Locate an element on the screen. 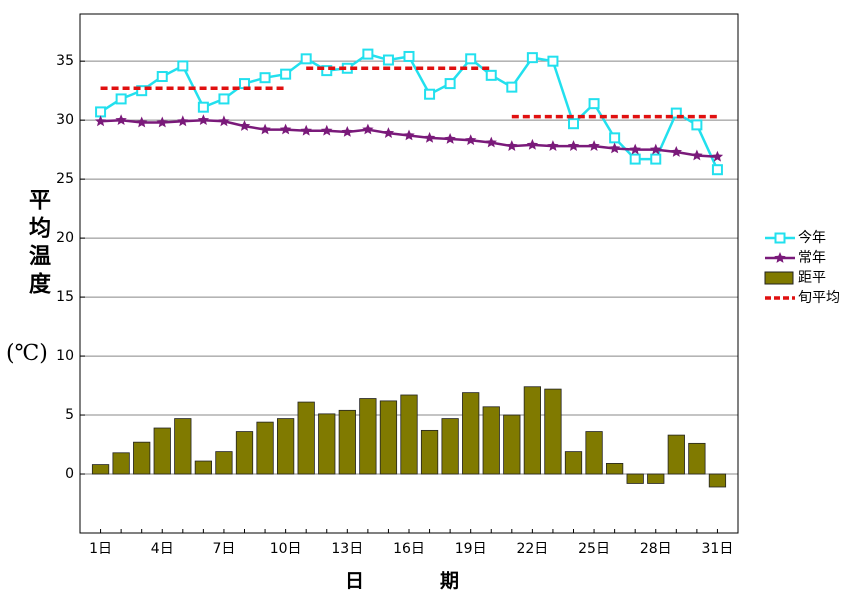 Image resolution: width=863 pixels, height=593 pixels. y-tick-label: 30 is located at coordinates (65, 120).